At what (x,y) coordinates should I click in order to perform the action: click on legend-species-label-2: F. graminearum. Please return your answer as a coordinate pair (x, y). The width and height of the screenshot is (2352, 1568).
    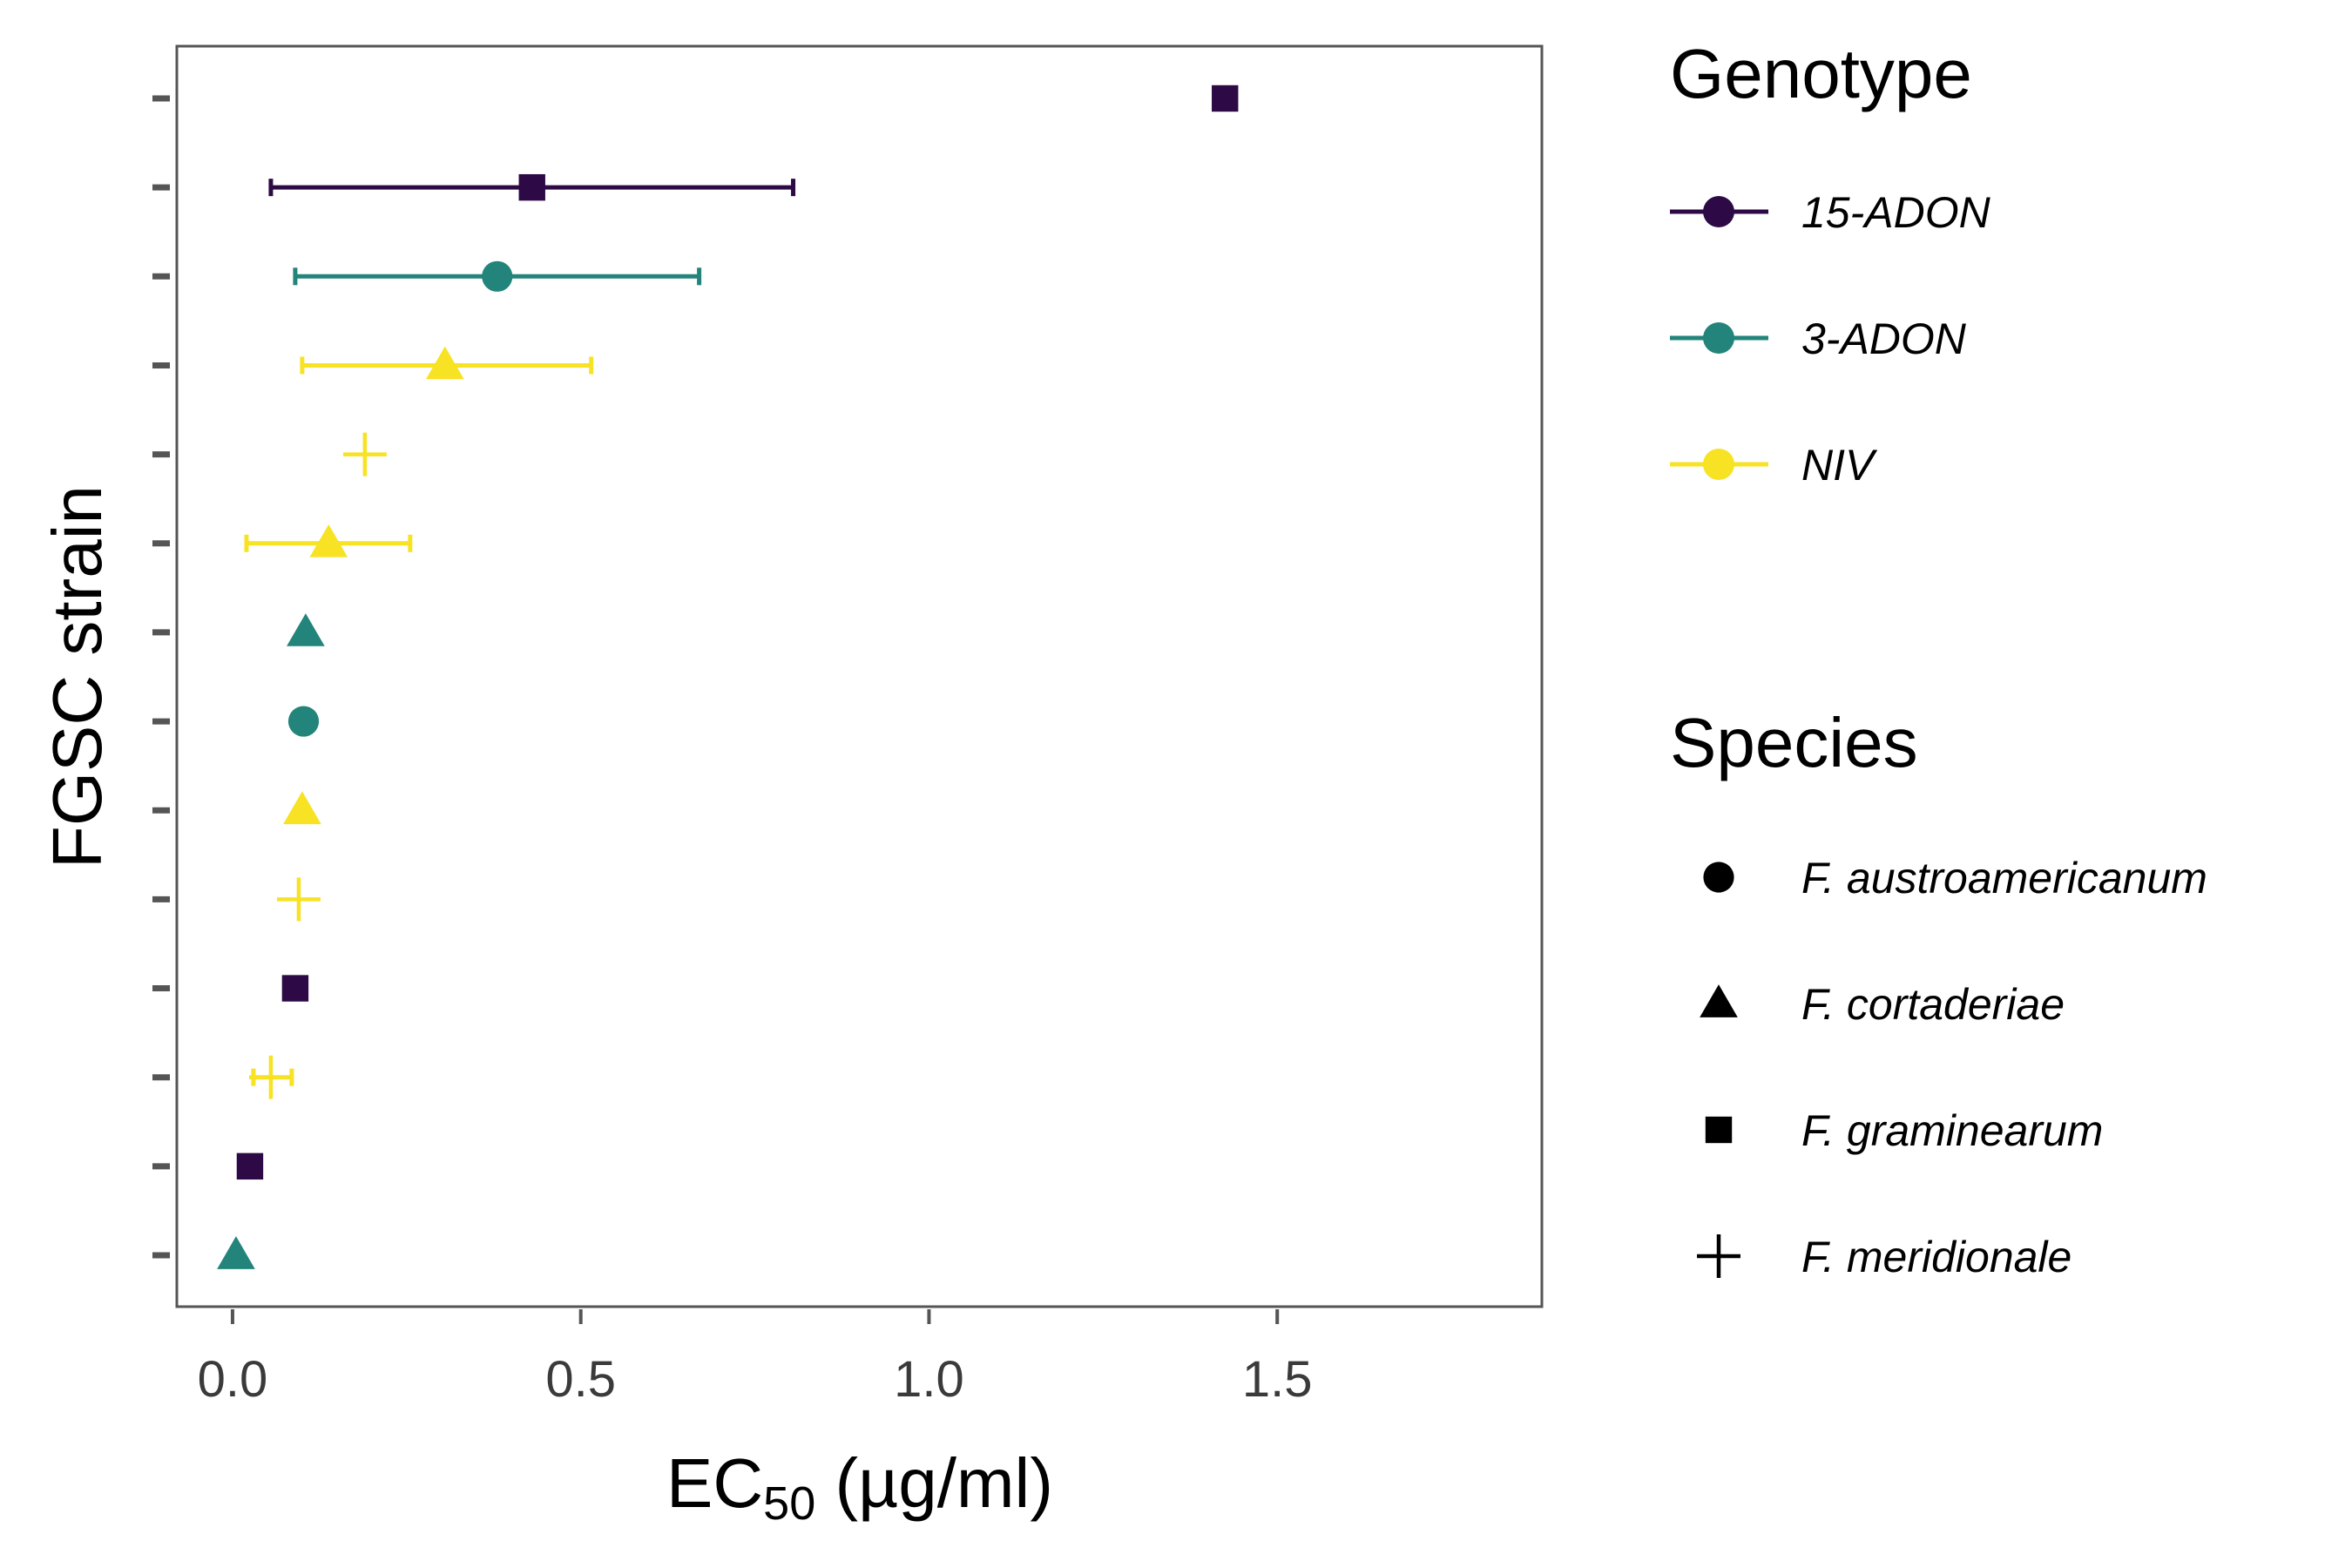
    Looking at the image, I should click on (1952, 1130).